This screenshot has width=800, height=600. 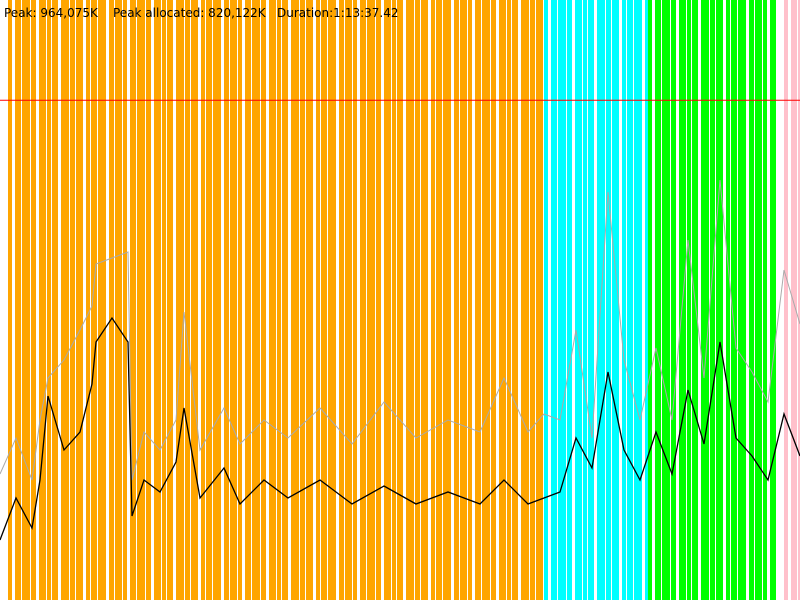 I want to click on duration-label: Duration:1:13:37.42, so click(x=338, y=13).